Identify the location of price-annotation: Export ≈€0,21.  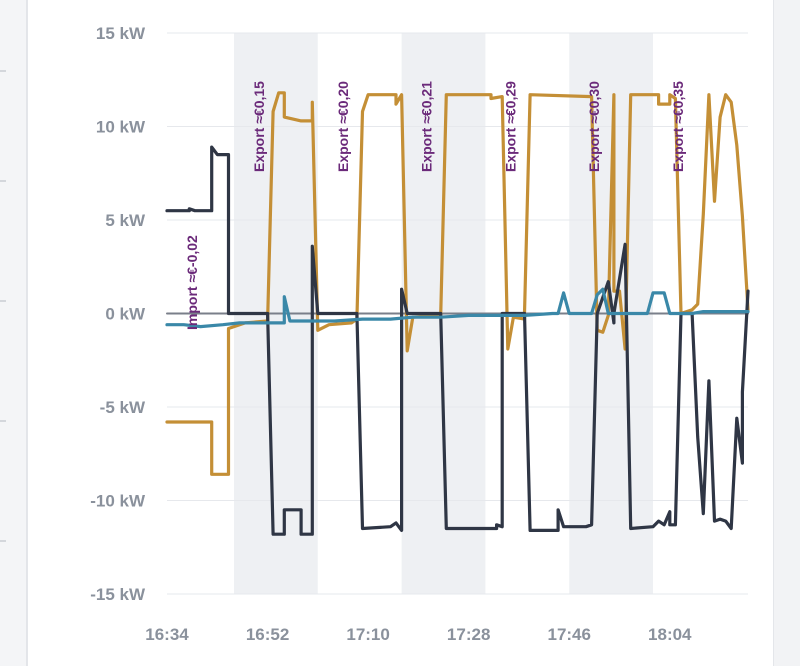
(427, 126).